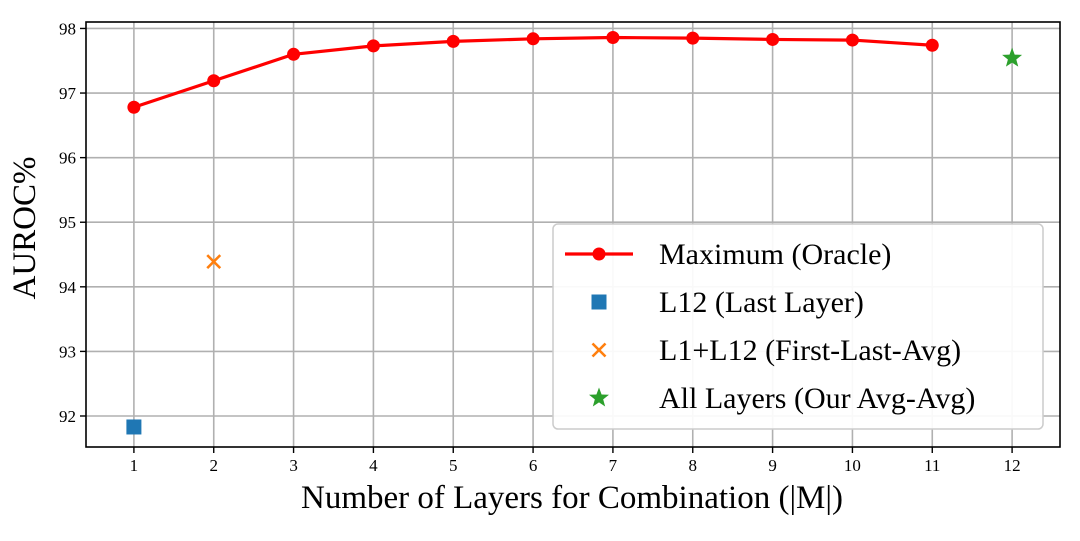 The width and height of the screenshot is (1080, 541). Describe the element at coordinates (67, 222) in the screenshot. I see `y-tick-label: 95` at that location.